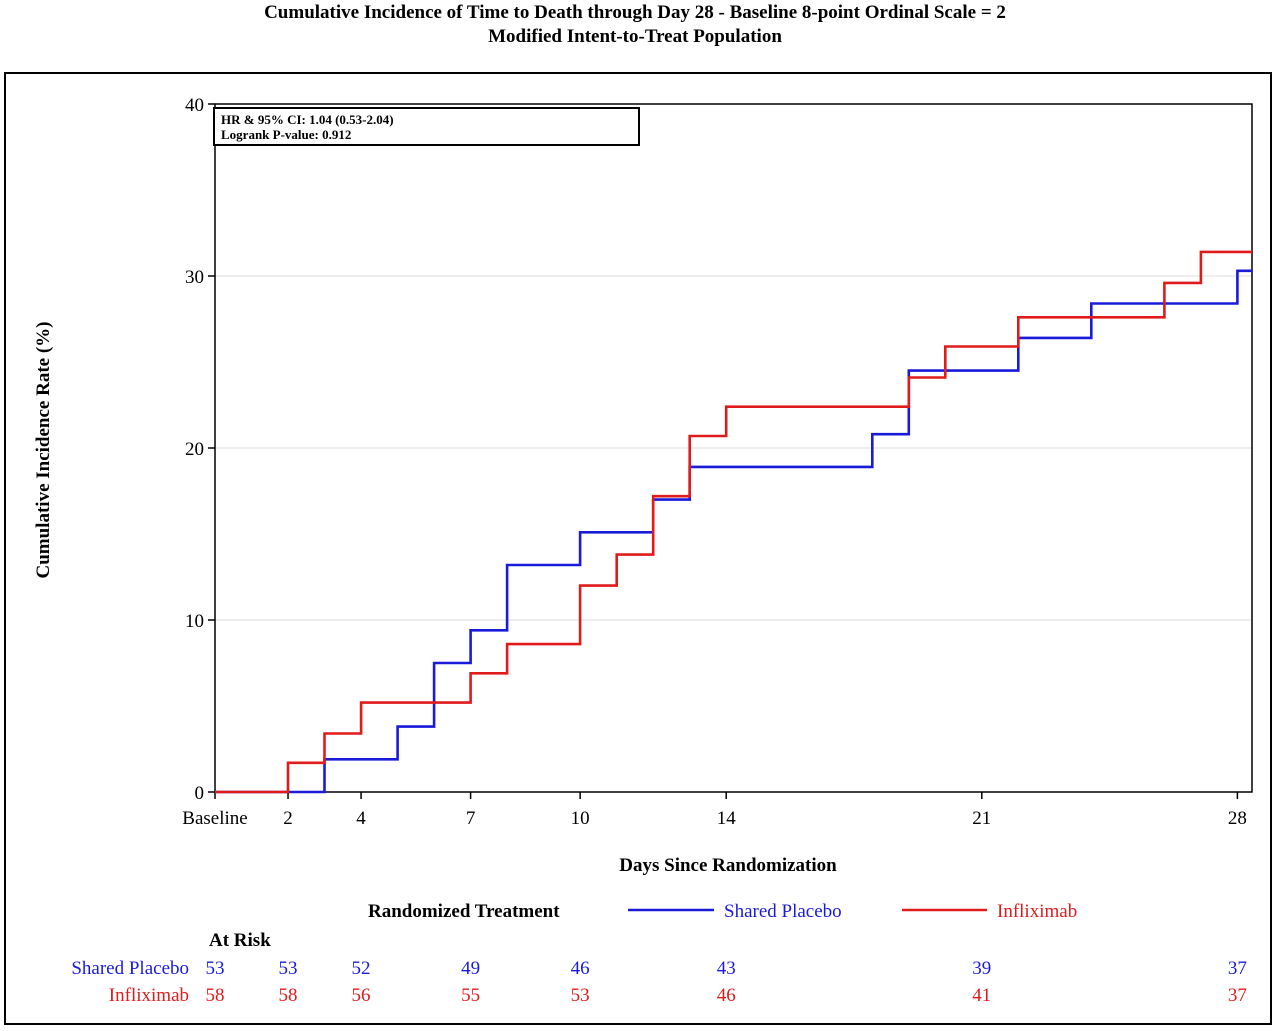 Image resolution: width=1280 pixels, height=1031 pixels. I want to click on at-risk-row-label: Infliximab, so click(149, 995).